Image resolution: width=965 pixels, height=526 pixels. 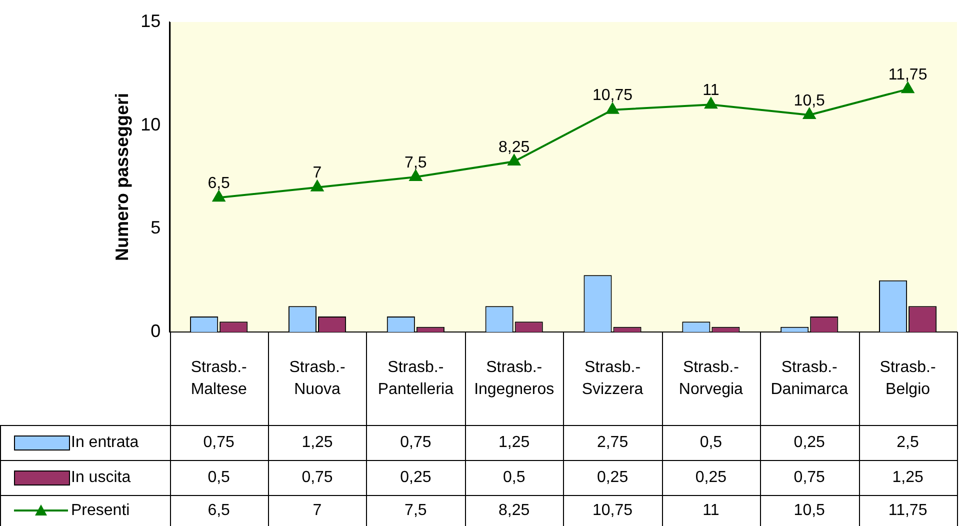 I want to click on text: 11,75, so click(x=908, y=75).